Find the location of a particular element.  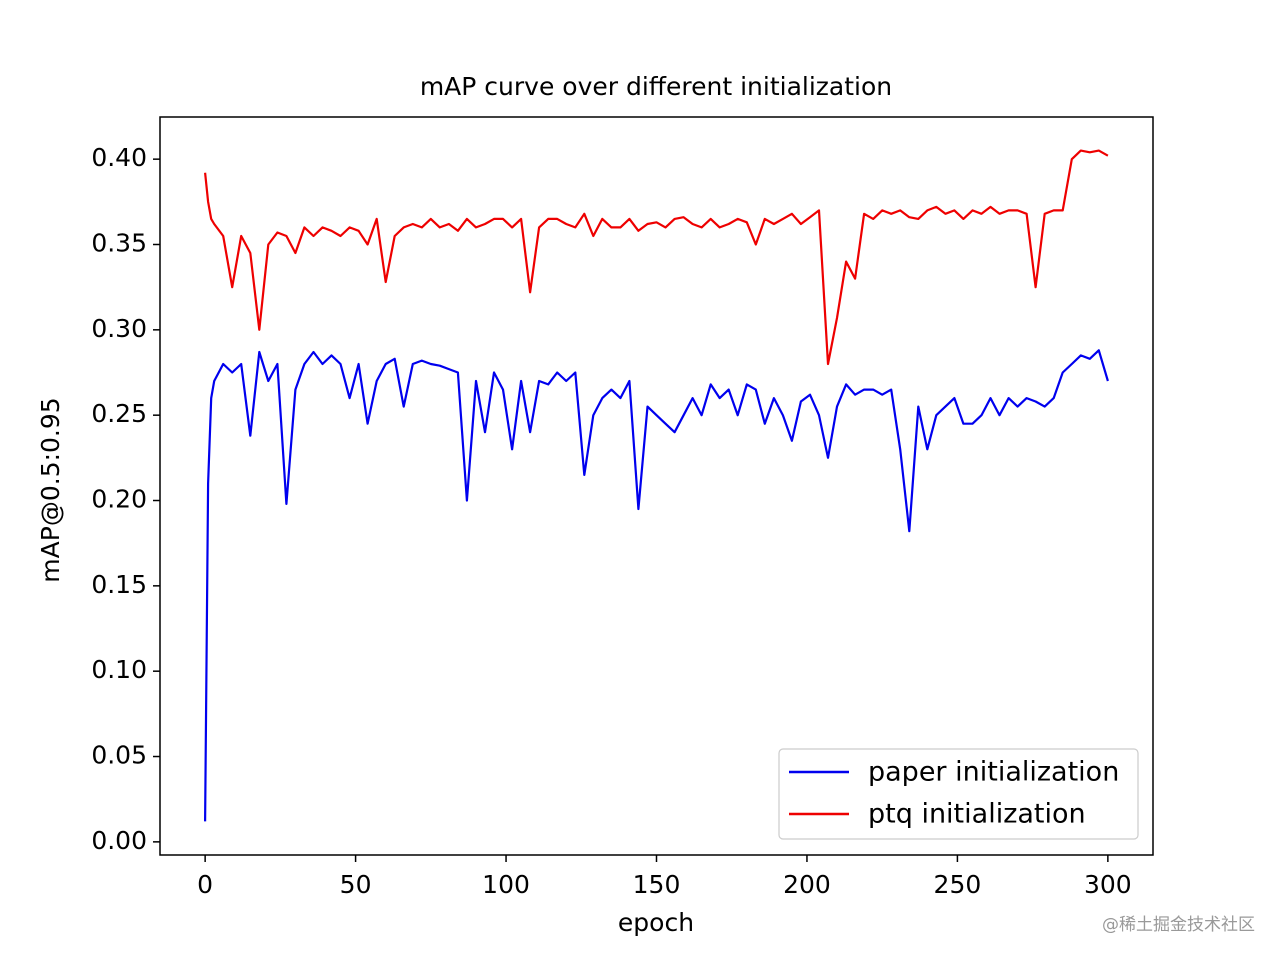

y-tick-label: 0.20 is located at coordinates (119, 499).